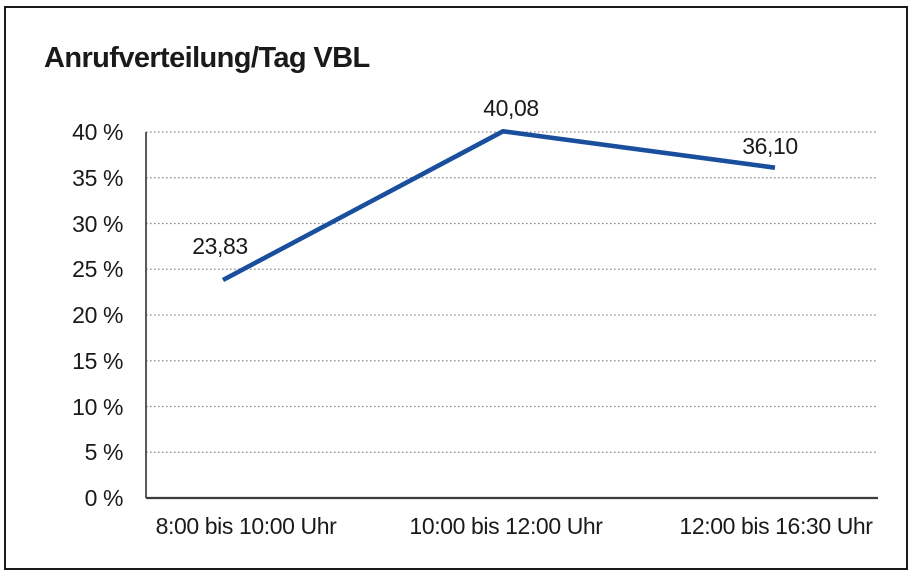 The image size is (915, 576). What do you see at coordinates (97, 177) in the screenshot?
I see `y-axis-tick-label: 35 %` at bounding box center [97, 177].